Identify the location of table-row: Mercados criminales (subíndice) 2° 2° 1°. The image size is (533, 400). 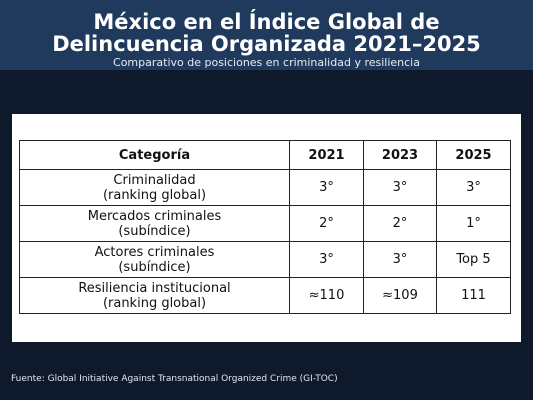
(265, 223).